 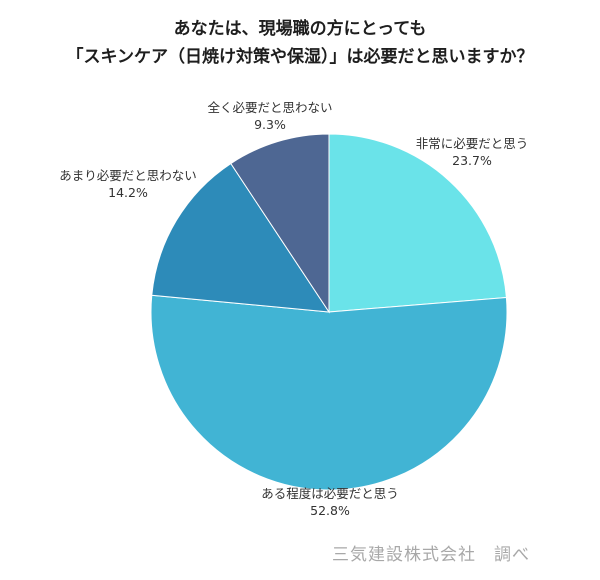 I want to click on chart-title-line-1: あなたは、現場職の方にとっても, so click(x=300, y=29).